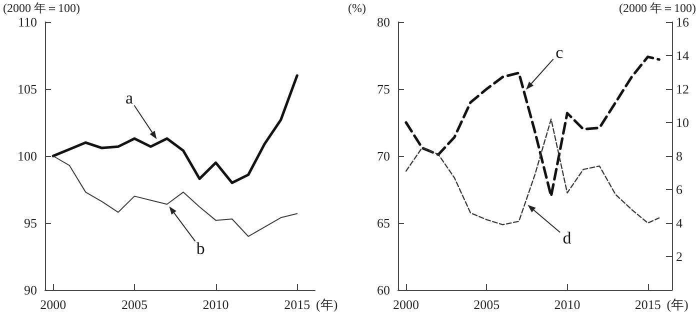 The width and height of the screenshot is (699, 315). What do you see at coordinates (679, 256) in the screenshot?
I see `y2-tick-label: 2` at bounding box center [679, 256].